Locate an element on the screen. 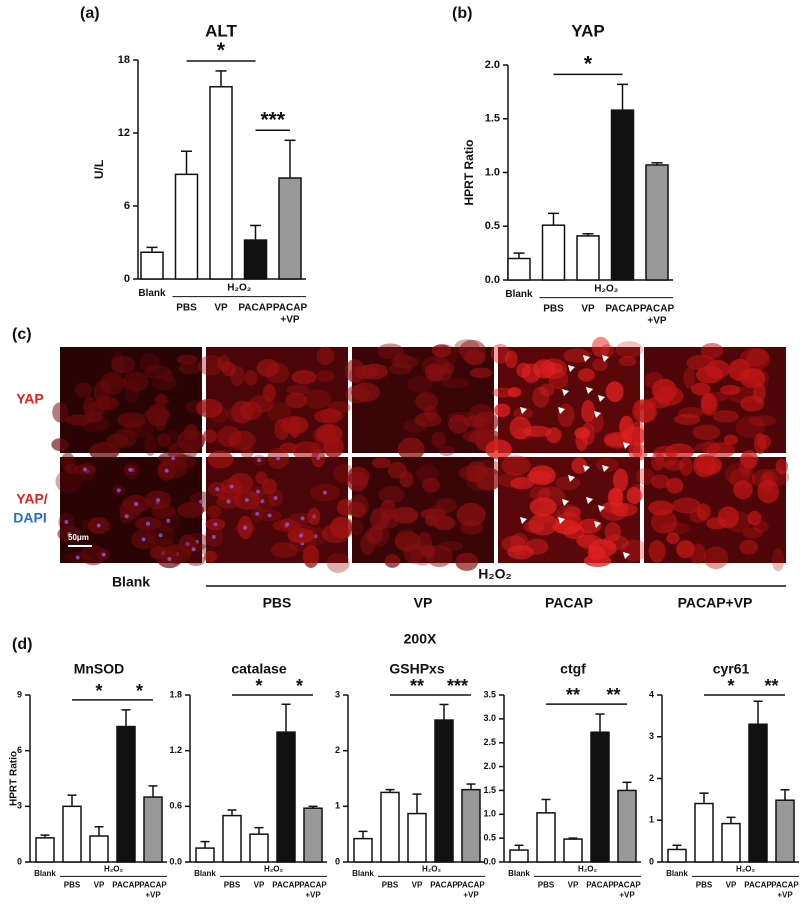  x-tick-label: VP is located at coordinates (588, 308).